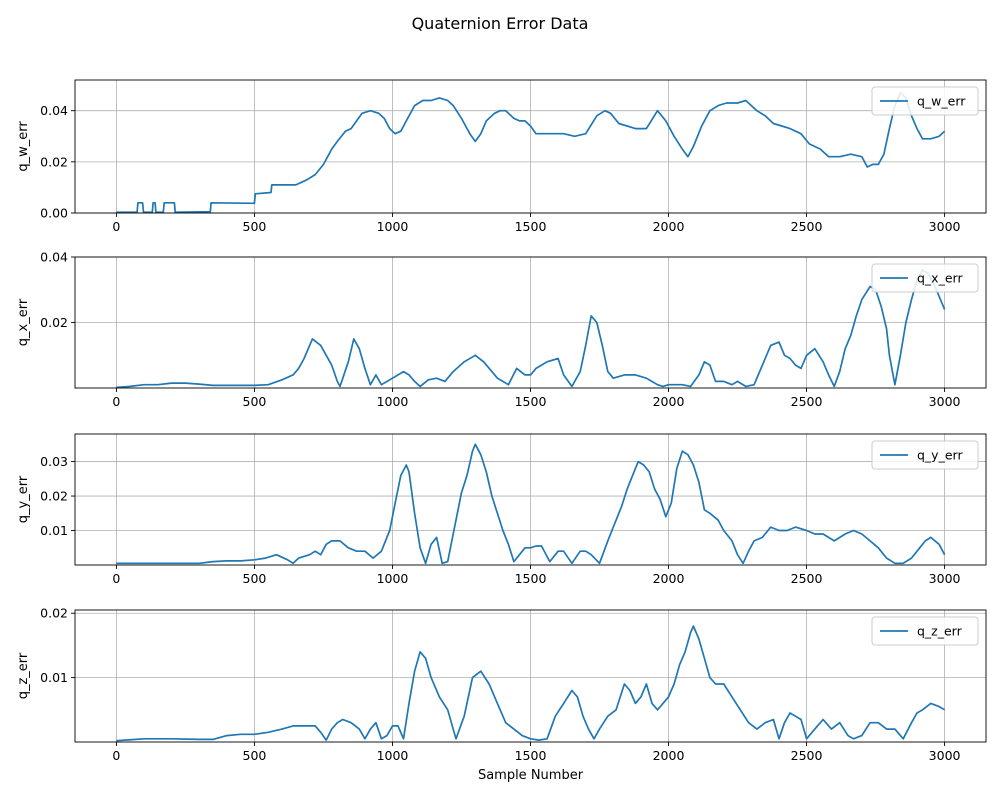  What do you see at coordinates (54, 213) in the screenshot?
I see `y-tick-label: 0.00` at bounding box center [54, 213].